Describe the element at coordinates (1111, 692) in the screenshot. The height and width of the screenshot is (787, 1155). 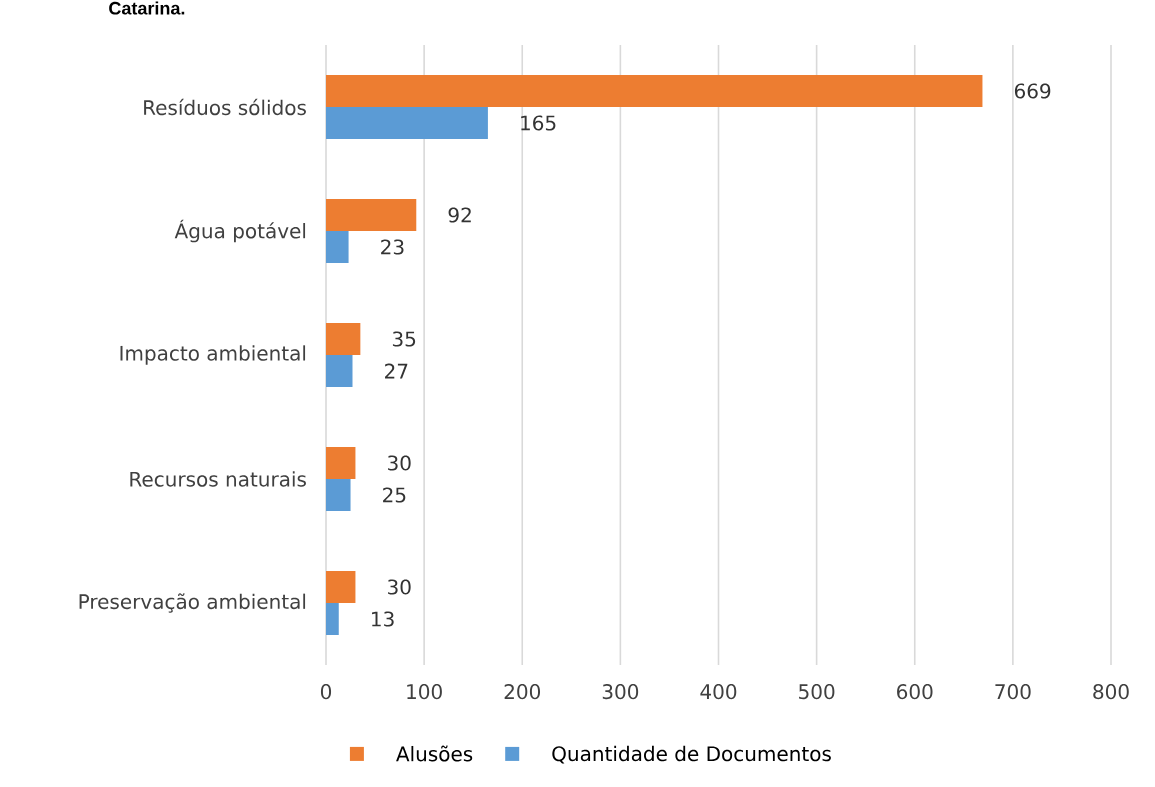
I see `x-tick-label: 800` at that location.